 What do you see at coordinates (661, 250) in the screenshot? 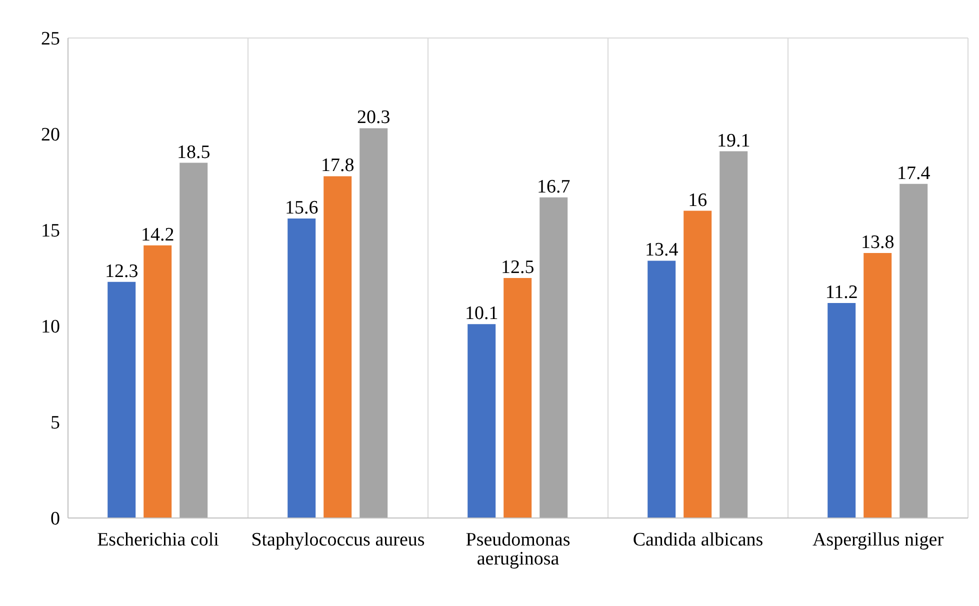
I see `data-label: 13.4` at bounding box center [661, 250].